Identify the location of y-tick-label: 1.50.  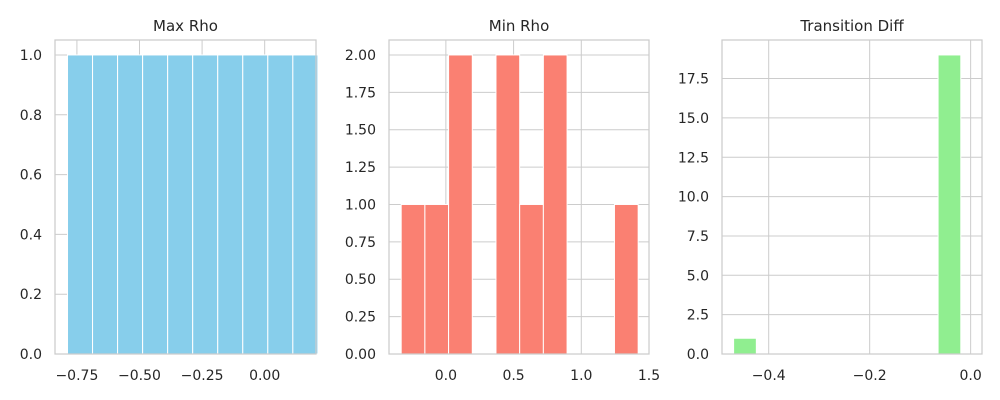
(360, 131).